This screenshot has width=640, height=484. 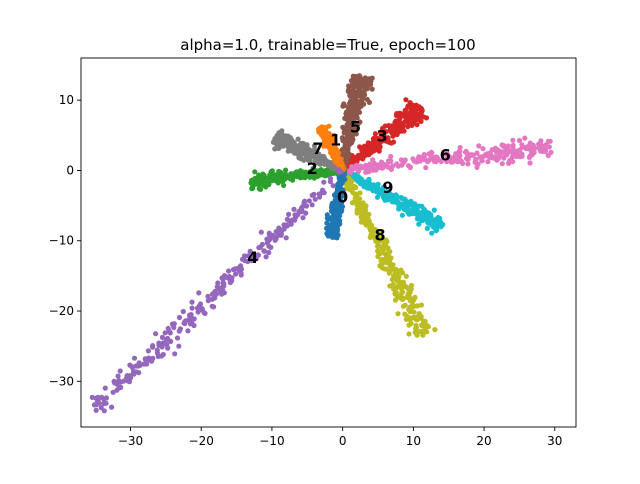 What do you see at coordinates (413, 441) in the screenshot?
I see `x-tick-label: 10` at bounding box center [413, 441].